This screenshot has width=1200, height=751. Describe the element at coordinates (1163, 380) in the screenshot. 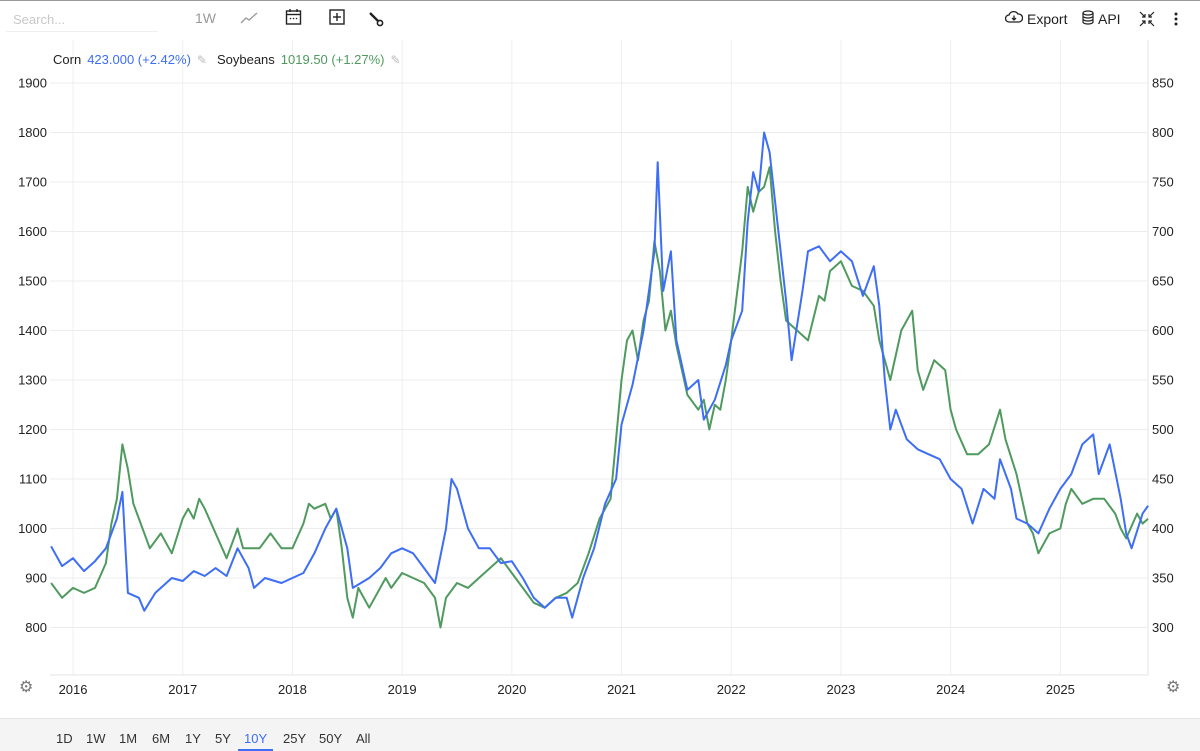

I see `right-axis-tick-label: 550` at that location.